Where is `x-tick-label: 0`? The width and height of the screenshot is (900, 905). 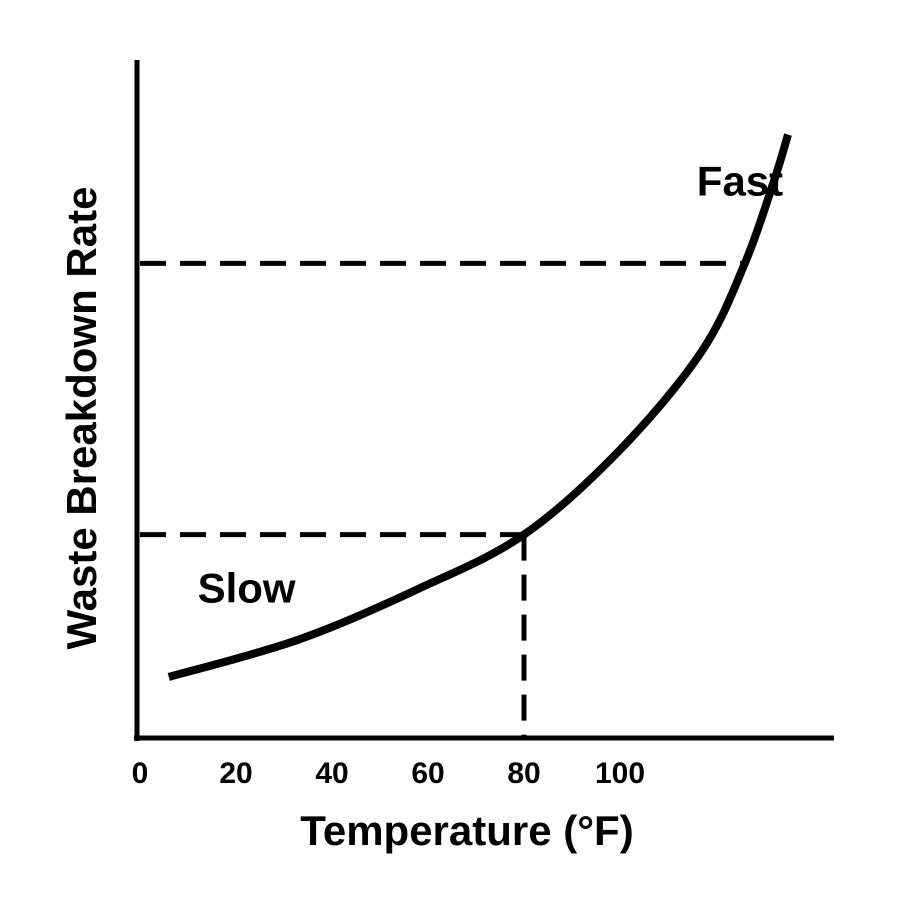 x-tick-label: 0 is located at coordinates (140, 773).